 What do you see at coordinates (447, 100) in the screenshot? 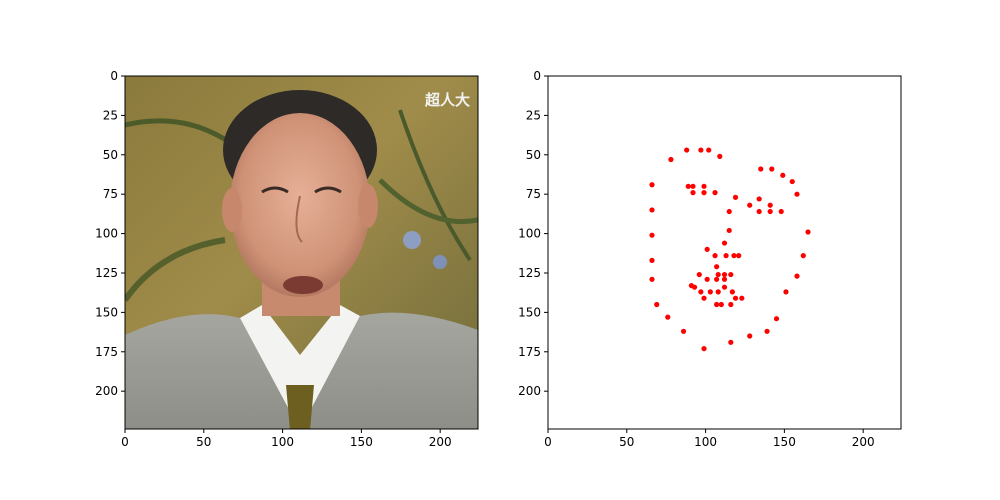
I see `photo-caption: 超人大` at bounding box center [447, 100].